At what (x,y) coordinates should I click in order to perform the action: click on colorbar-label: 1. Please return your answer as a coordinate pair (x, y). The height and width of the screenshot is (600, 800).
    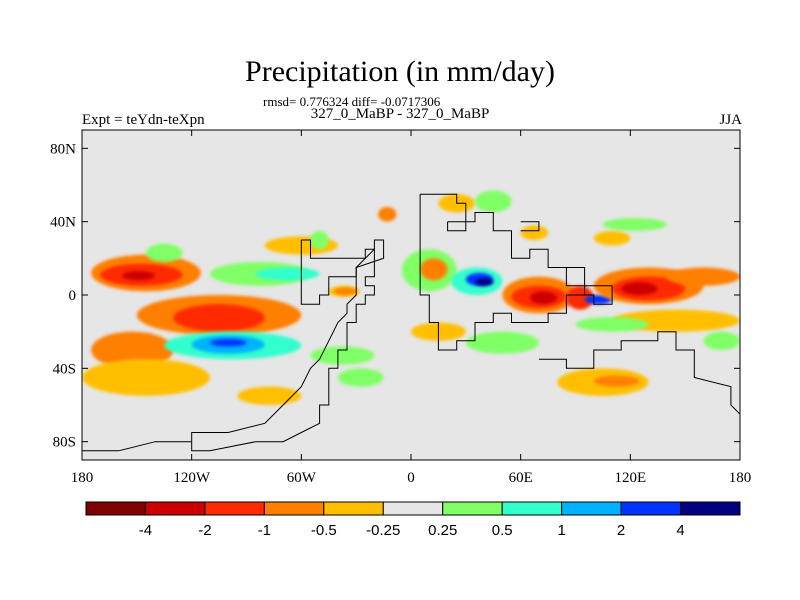
    Looking at the image, I should click on (561, 530).